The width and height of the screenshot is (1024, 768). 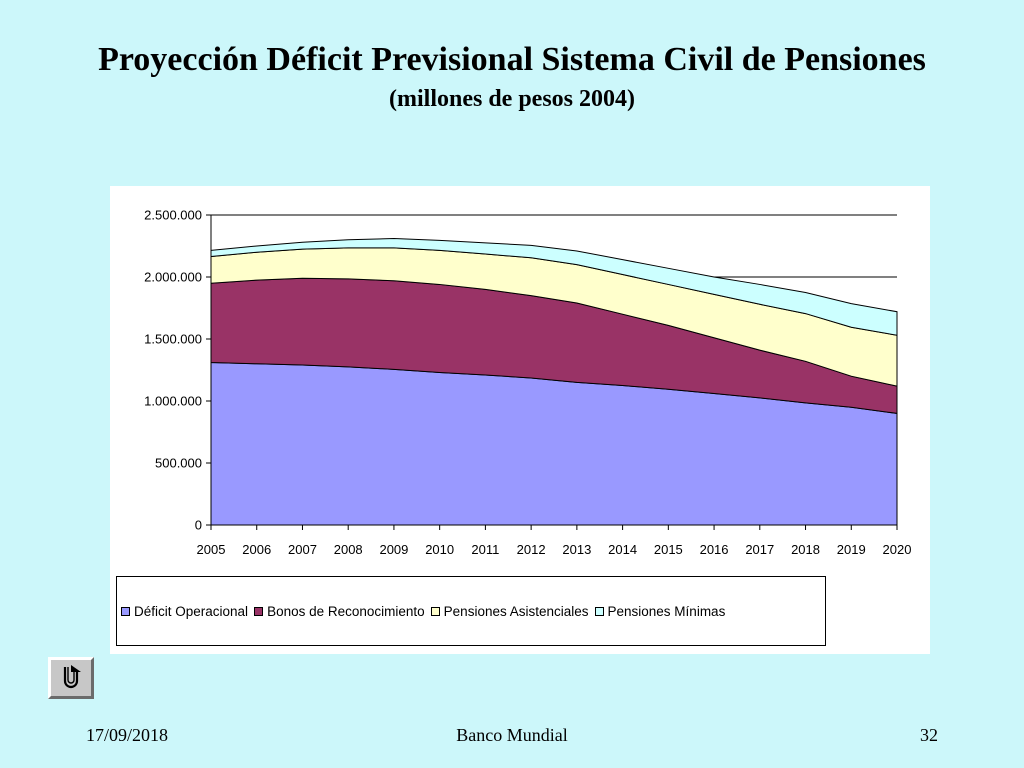 What do you see at coordinates (666, 611) in the screenshot?
I see `legend-label: Pensiones Mínimas` at bounding box center [666, 611].